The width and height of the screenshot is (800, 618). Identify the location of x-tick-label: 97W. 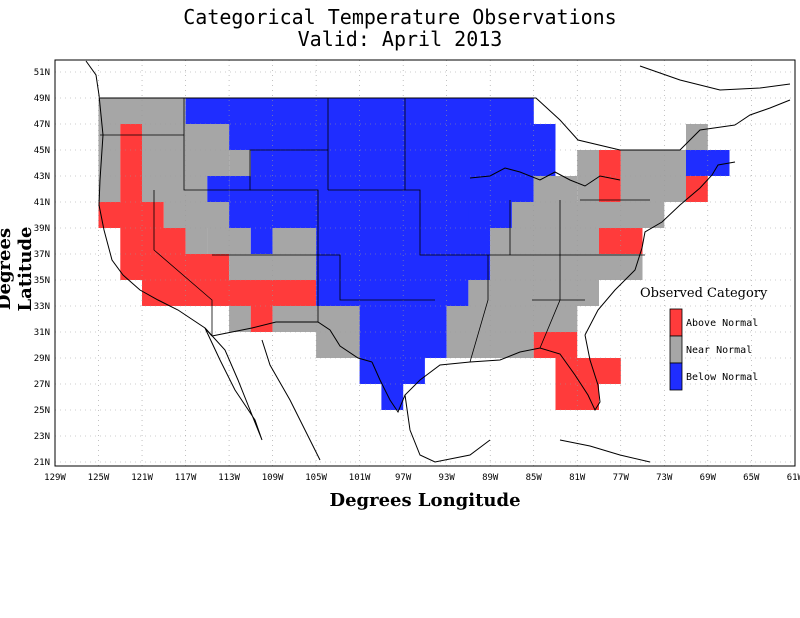
(403, 478).